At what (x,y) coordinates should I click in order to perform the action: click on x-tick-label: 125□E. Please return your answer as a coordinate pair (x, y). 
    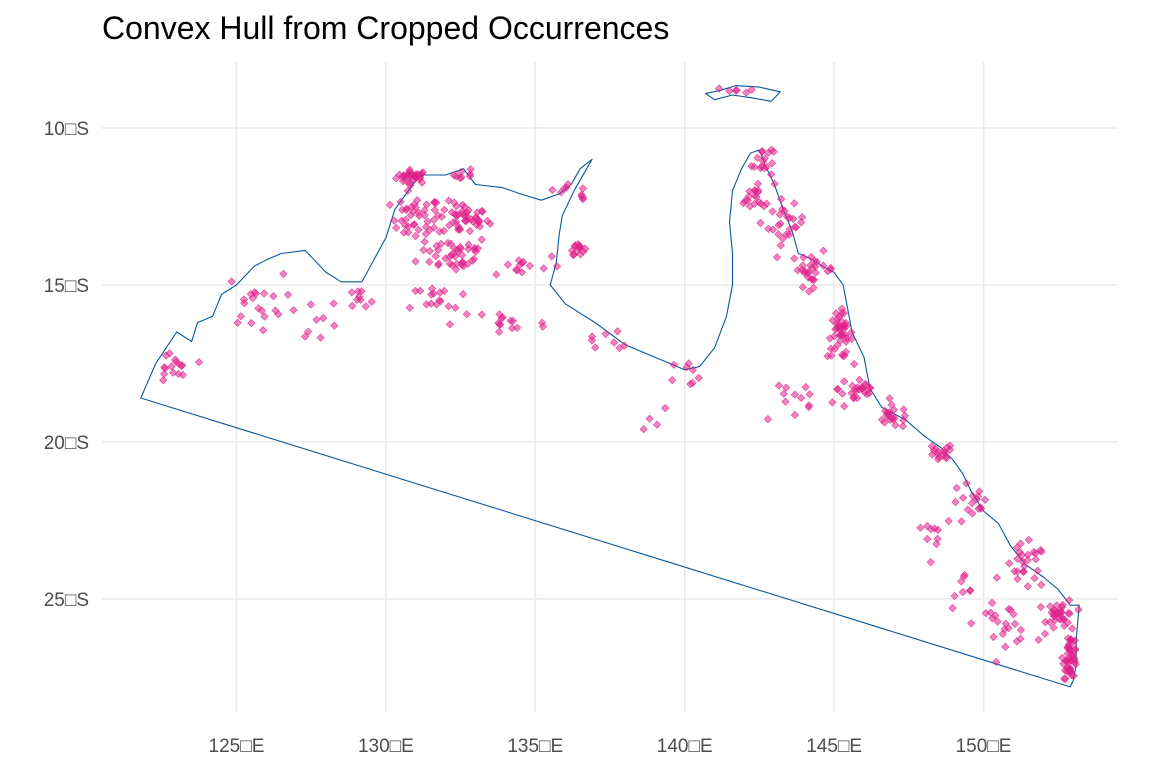
    Looking at the image, I should click on (237, 746).